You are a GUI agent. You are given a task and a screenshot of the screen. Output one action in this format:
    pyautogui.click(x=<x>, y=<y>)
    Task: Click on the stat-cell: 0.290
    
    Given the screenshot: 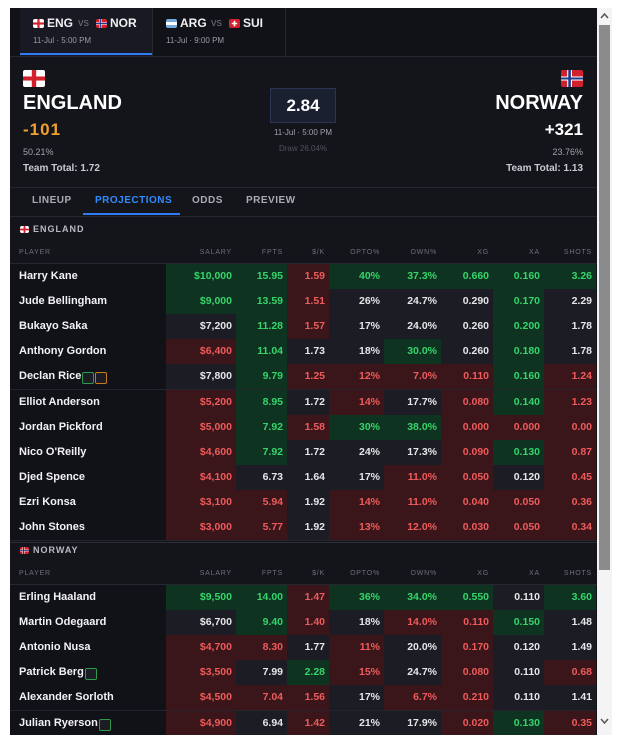 What is the action you would take?
    pyautogui.click(x=467, y=302)
    